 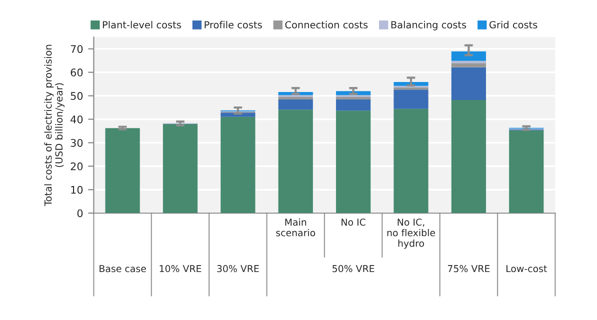 I want to click on x-tick-label: No IC, no flexible hydro, so click(x=411, y=233).